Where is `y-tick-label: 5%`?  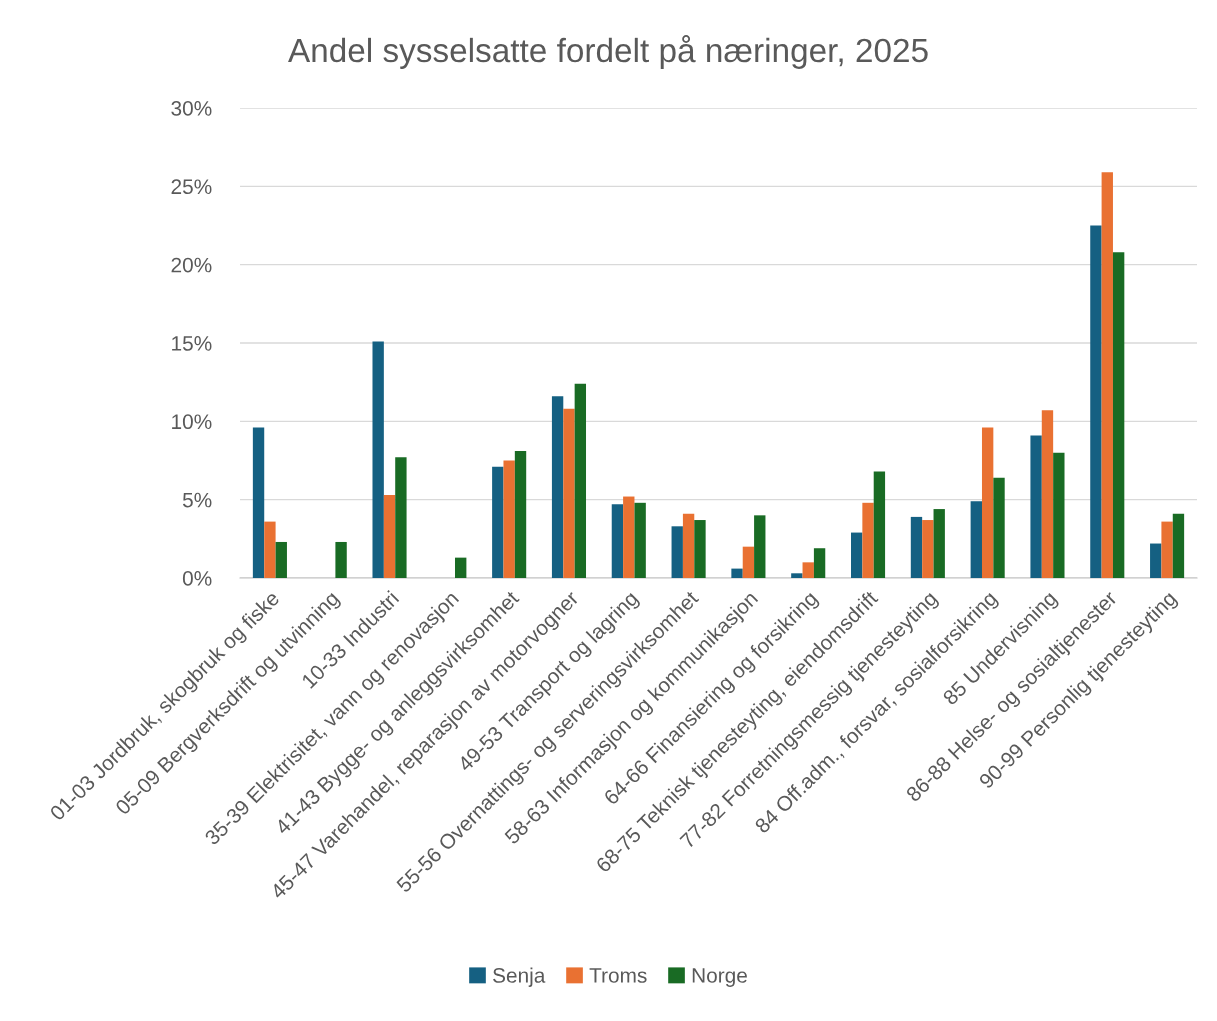 y-tick-label: 5% is located at coordinates (197, 500).